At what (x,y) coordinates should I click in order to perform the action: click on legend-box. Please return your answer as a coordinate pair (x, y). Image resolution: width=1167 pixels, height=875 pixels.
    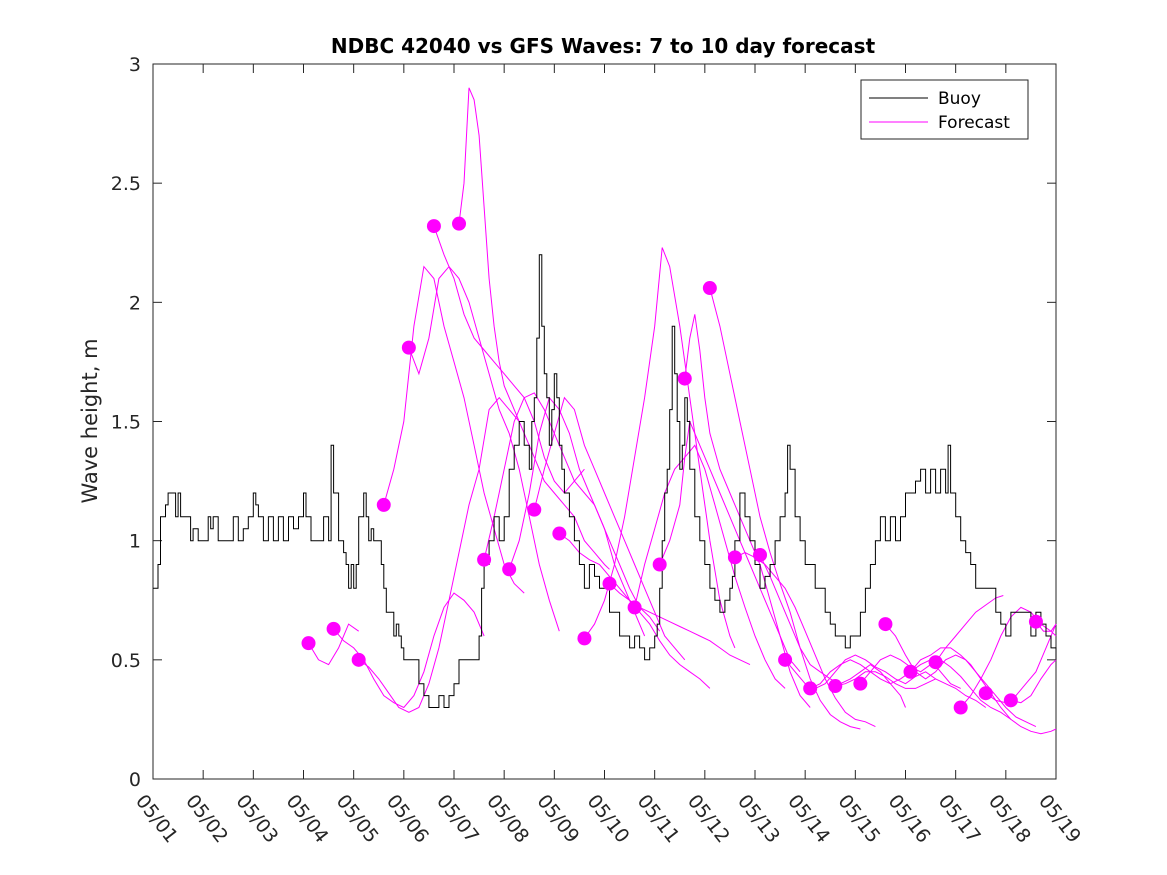
    Looking at the image, I should click on (944, 109).